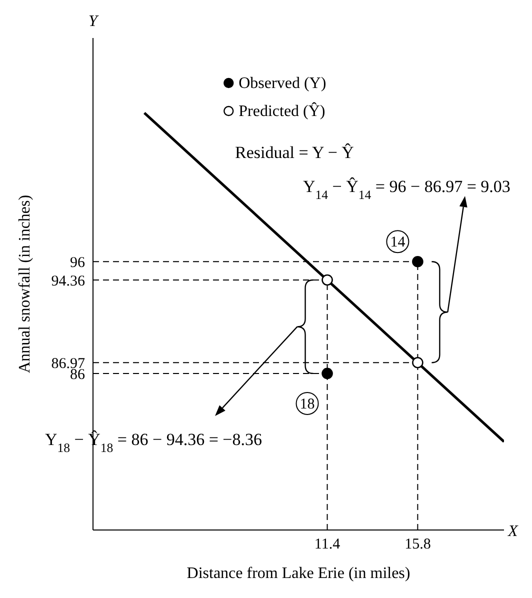  I want to click on annotation: Y$_{14}$ − Ŷ$_{14}$ = 96 − 86.97 = 9.03, so click(406, 189).